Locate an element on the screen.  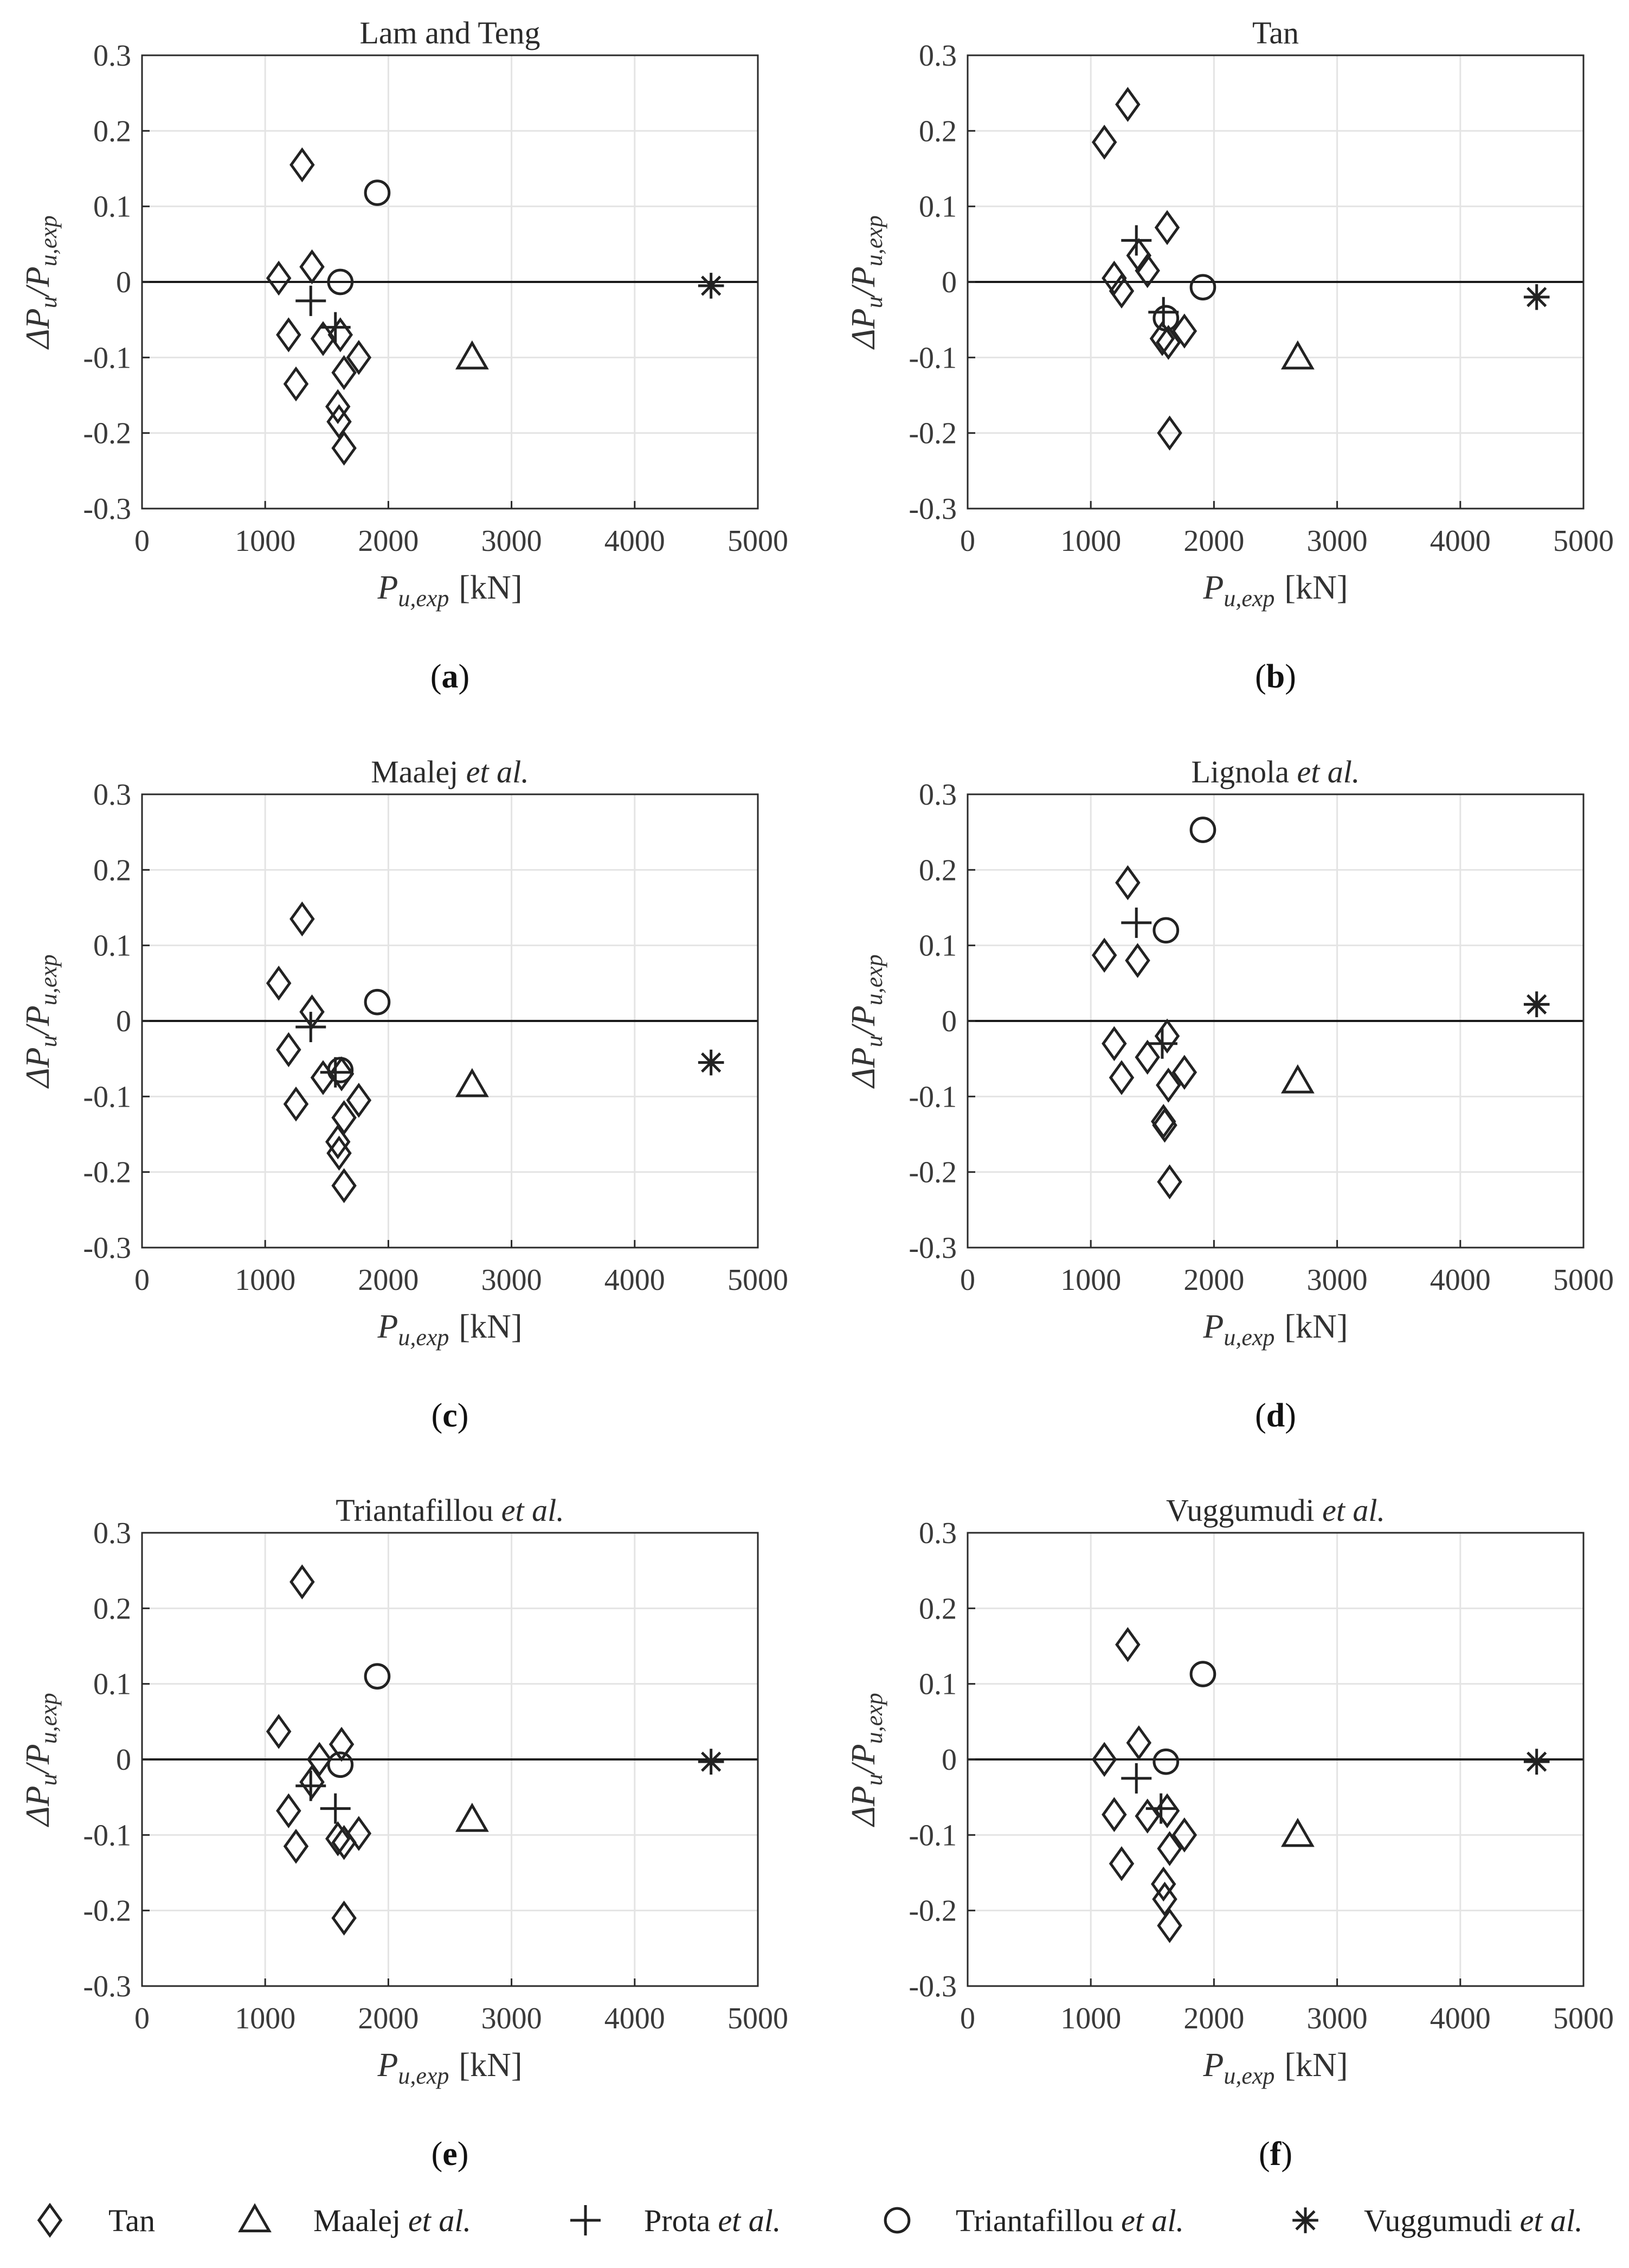
caption-letter: b is located at coordinates (1276, 676).